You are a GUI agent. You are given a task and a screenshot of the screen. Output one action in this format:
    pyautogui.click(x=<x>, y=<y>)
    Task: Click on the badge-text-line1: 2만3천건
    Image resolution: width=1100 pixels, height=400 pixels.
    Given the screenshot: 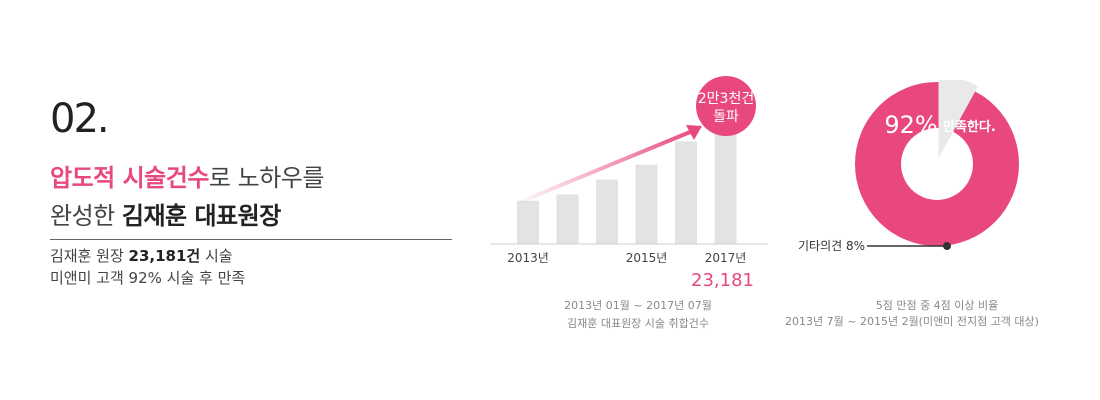 What is the action you would take?
    pyautogui.click(x=726, y=99)
    